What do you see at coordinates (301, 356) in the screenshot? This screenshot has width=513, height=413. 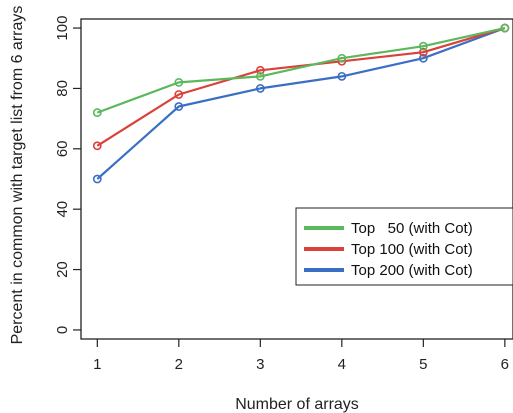 I see `x-axis: 1 2 3 4 5 6` at bounding box center [301, 356].